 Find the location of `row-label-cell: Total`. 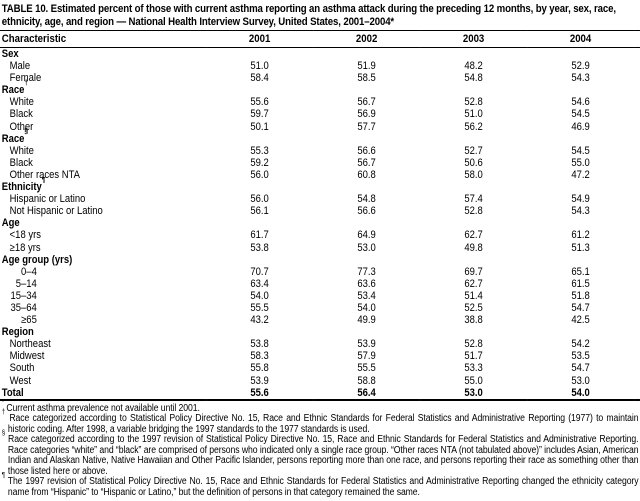

row-label-cell: Total is located at coordinates (103, 393).